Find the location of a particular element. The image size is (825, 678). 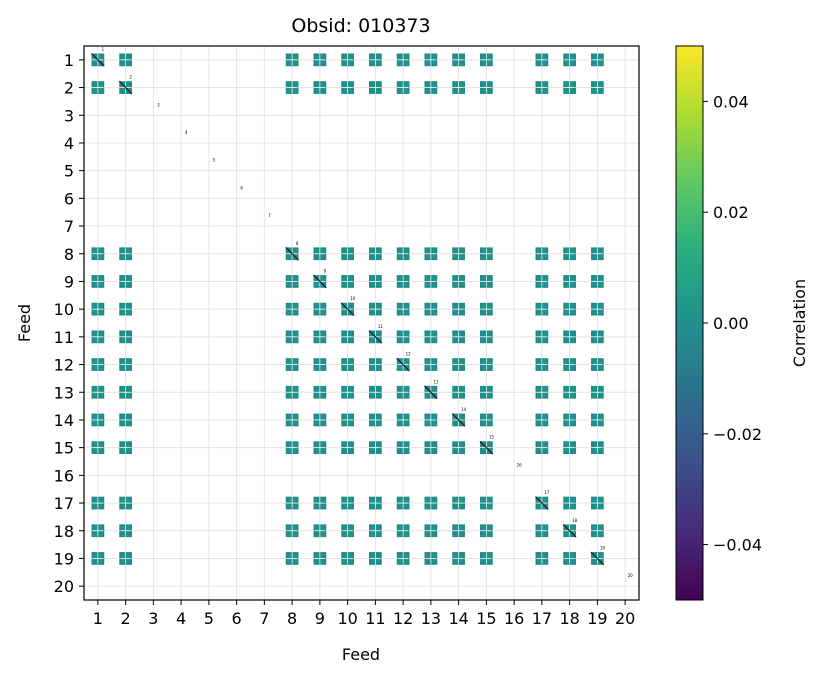

diagonal-label: 18 is located at coordinates (575, 520).